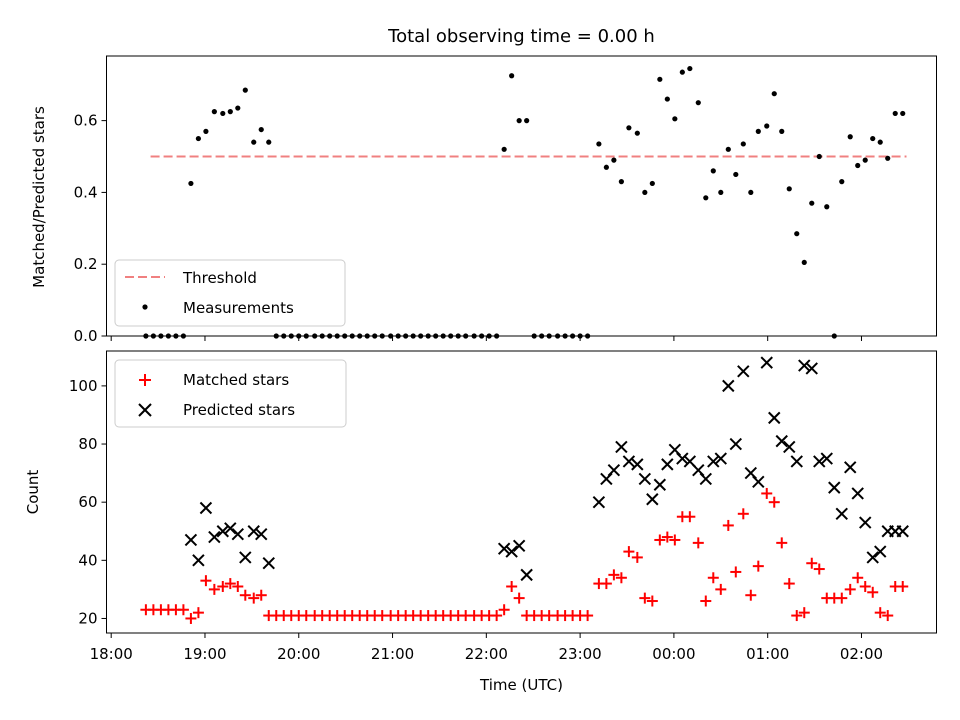 The height and width of the screenshot is (720, 960). I want to click on chart-title: Total observing time = 0.00 h, so click(521, 36).